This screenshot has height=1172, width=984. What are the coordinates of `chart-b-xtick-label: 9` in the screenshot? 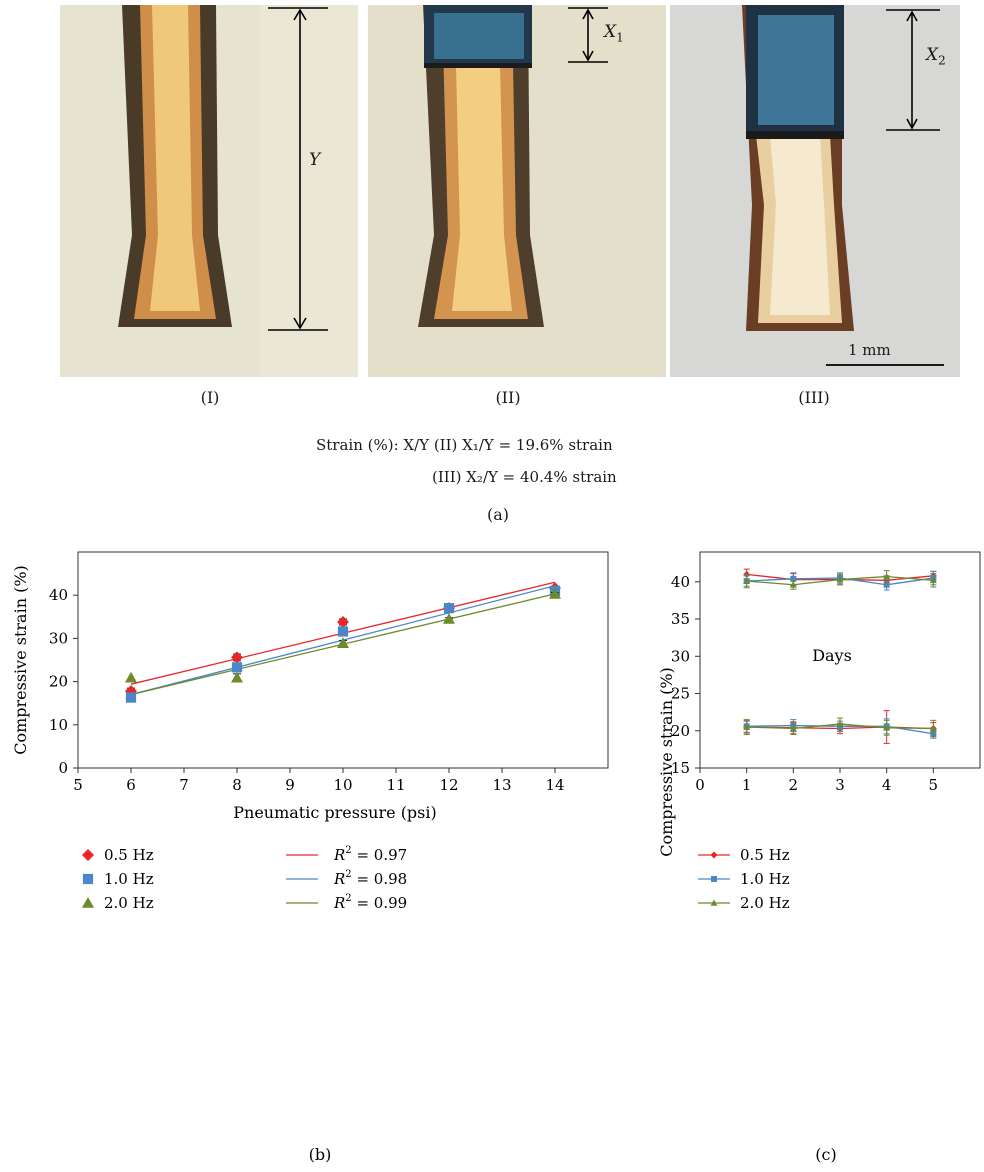 It's located at (290, 785).